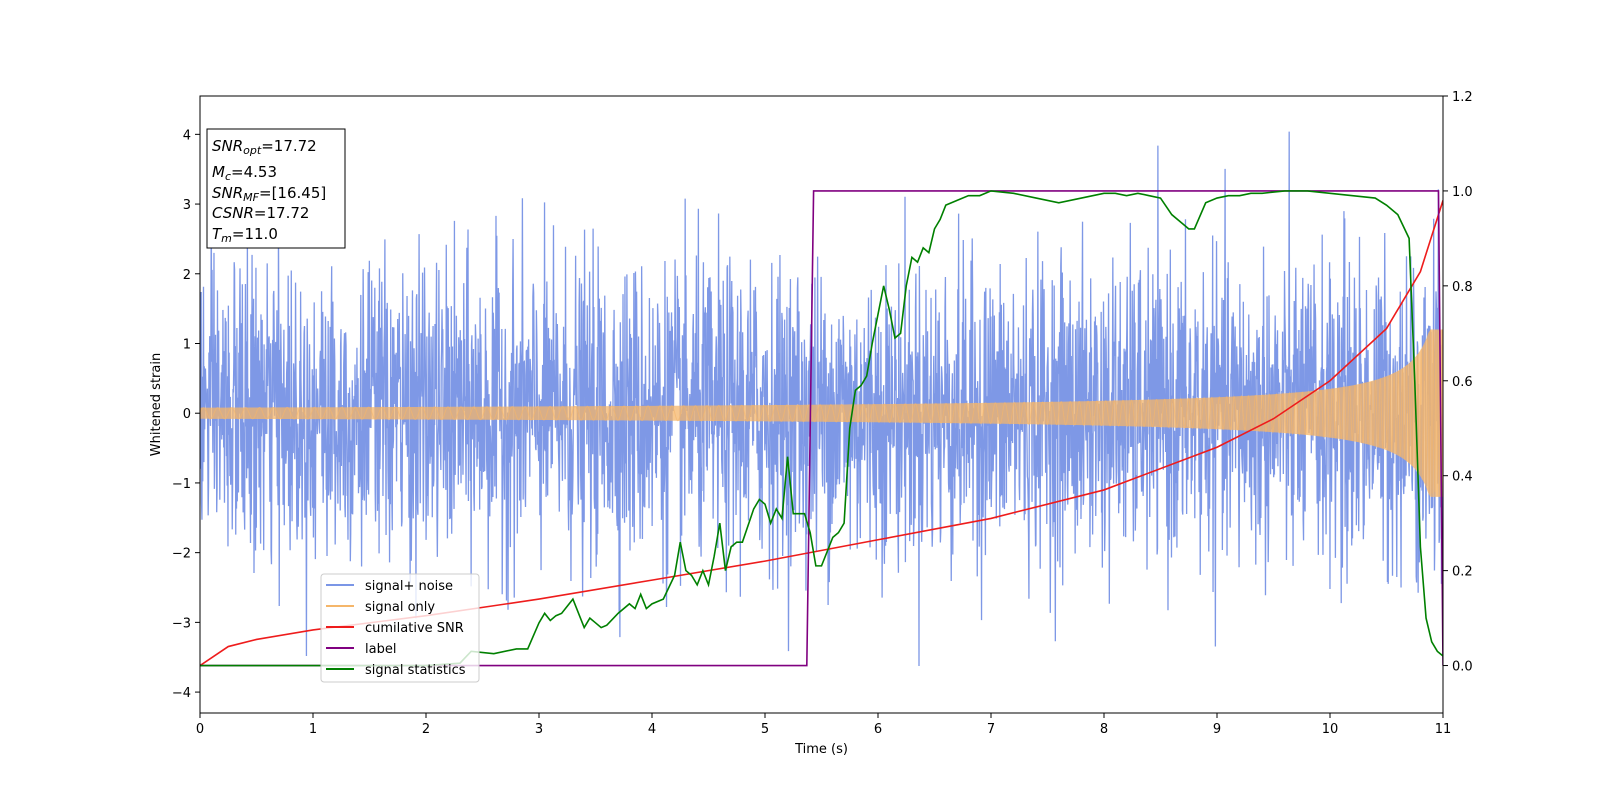 The image size is (1600, 800). I want to click on x-tick-label: 10, so click(1330, 729).